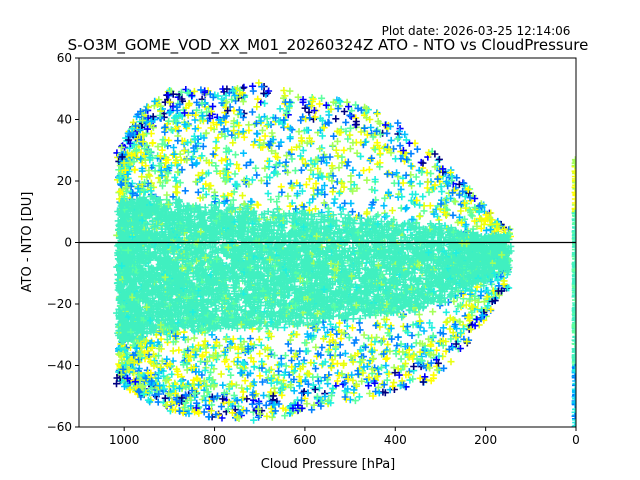 The width and height of the screenshot is (640, 480). What do you see at coordinates (476, 31) in the screenshot?
I see `plot-date: Plot date: 2026-03-25 12:14:06` at bounding box center [476, 31].